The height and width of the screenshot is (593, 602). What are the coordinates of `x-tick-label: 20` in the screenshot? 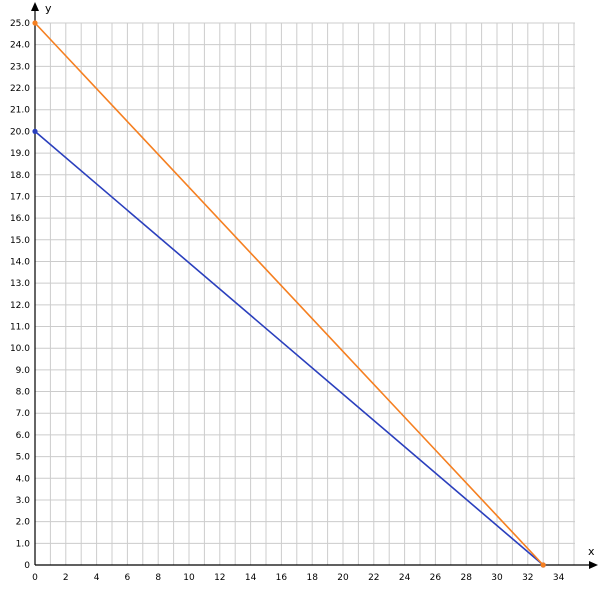 It's located at (343, 578).